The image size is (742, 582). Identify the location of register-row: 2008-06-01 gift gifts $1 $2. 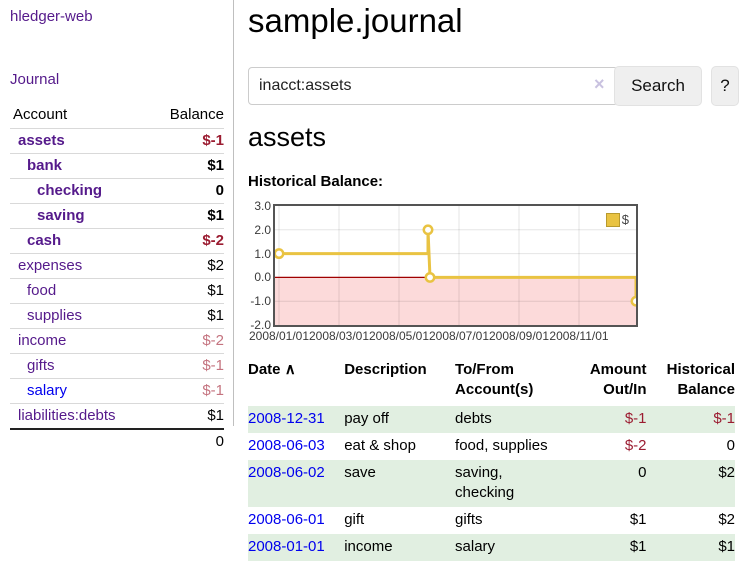
(491, 520).